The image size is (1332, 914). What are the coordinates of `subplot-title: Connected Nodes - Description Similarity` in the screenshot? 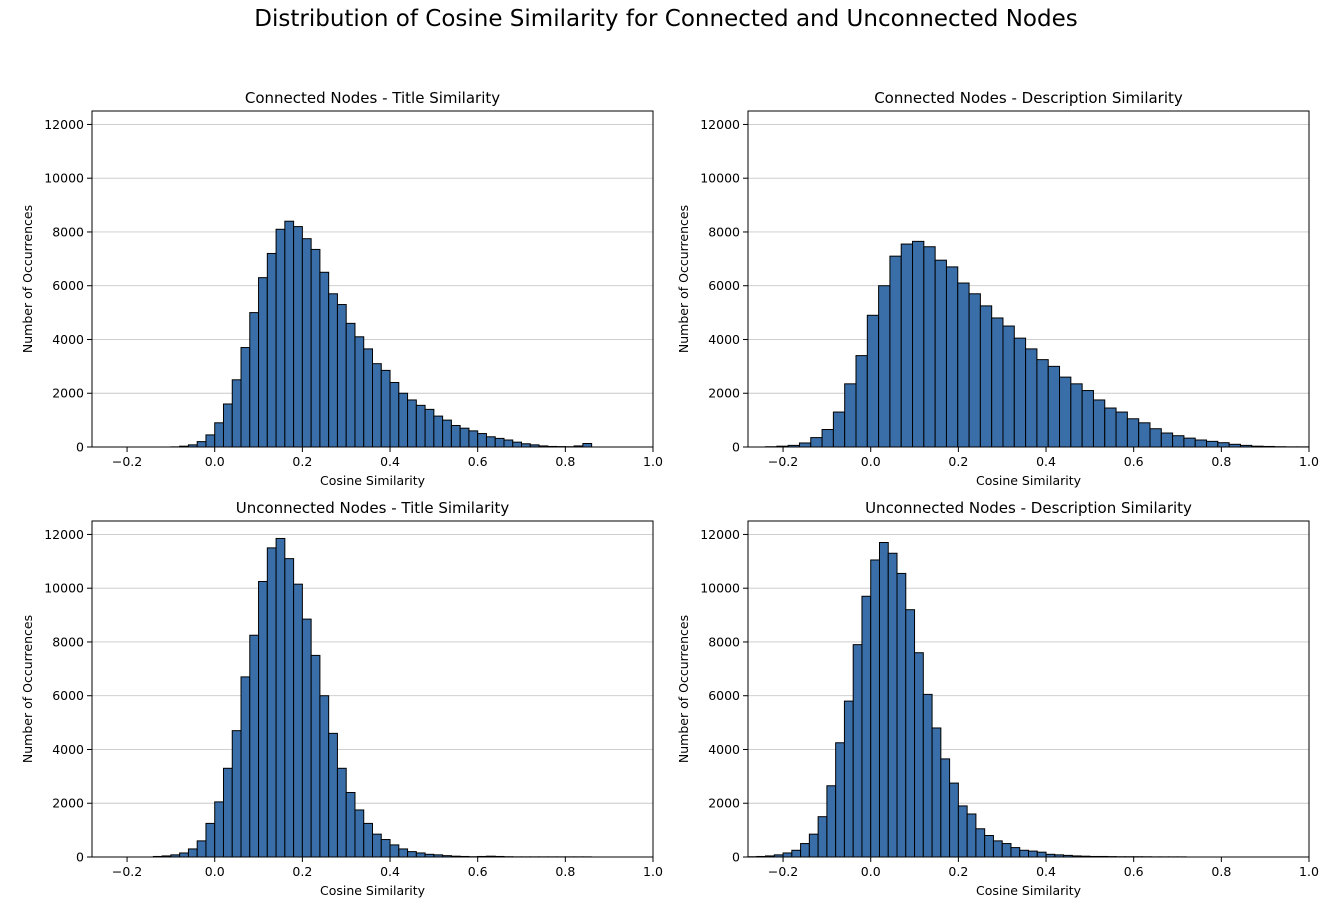 It's located at (1028, 98).